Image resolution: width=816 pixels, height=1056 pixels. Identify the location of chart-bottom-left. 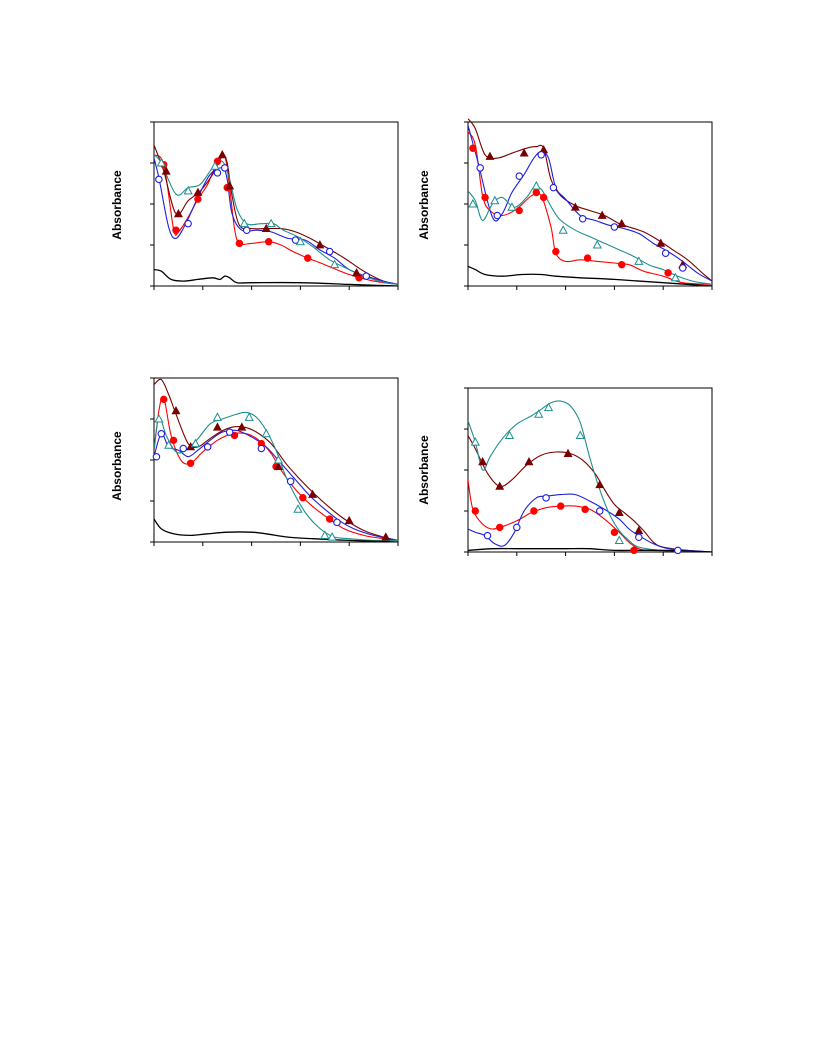
(274, 461).